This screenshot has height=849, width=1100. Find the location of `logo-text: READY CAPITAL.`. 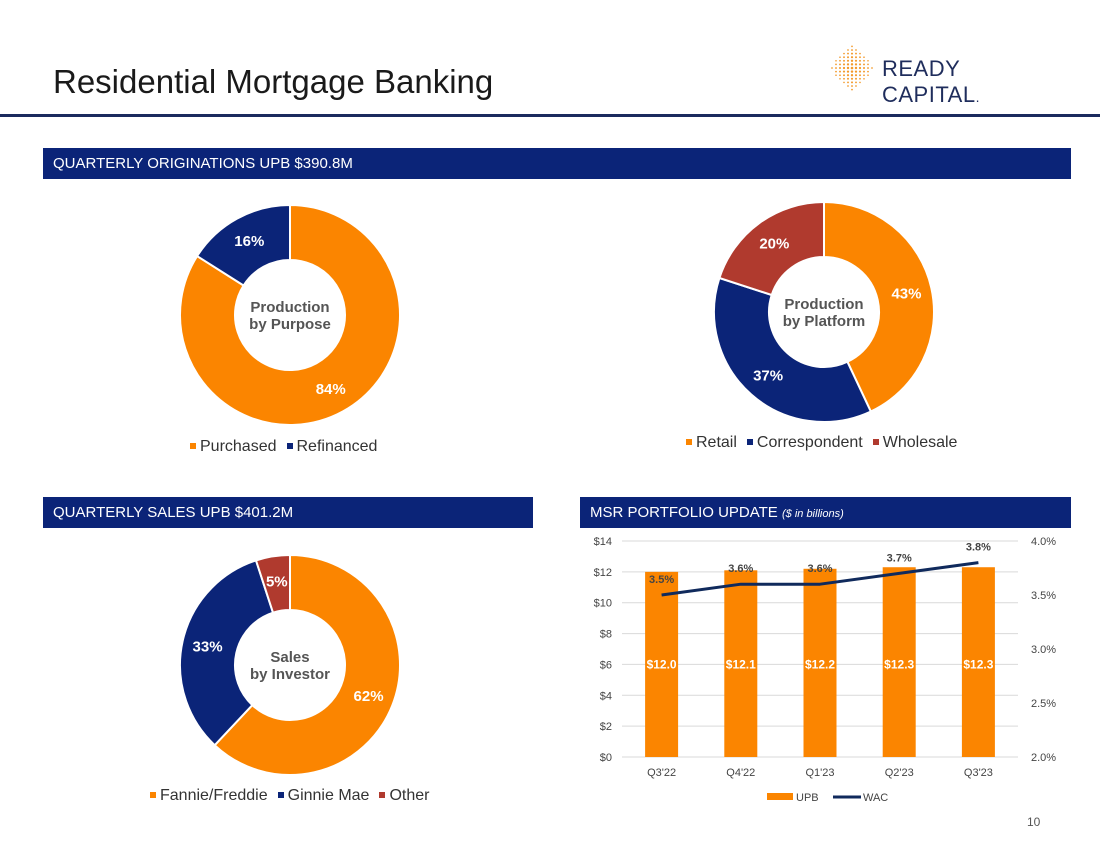

logo-text: READY CAPITAL. is located at coordinates (931, 81).